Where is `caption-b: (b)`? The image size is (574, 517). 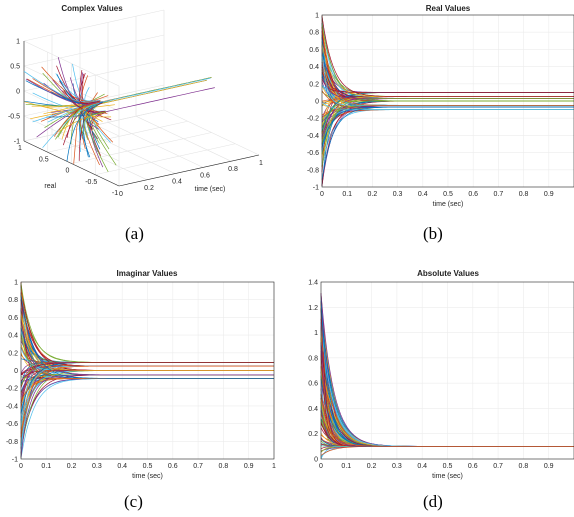
caption-b: (b) is located at coordinates (433, 233).